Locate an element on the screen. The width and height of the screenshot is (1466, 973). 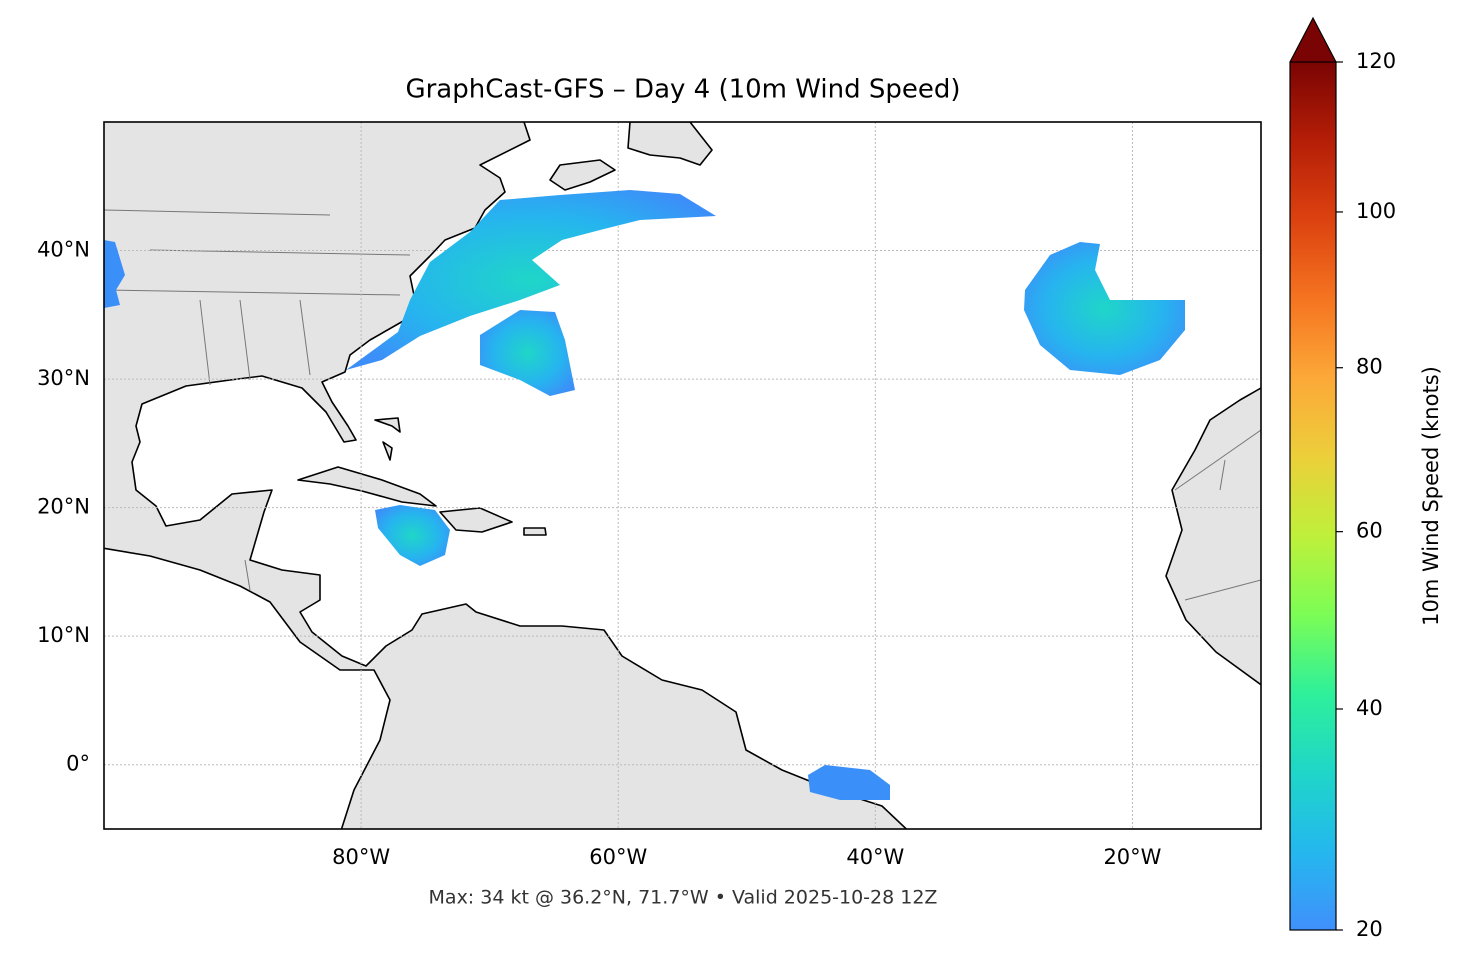
colorbar-tick-label: 80 is located at coordinates (1369, 367).